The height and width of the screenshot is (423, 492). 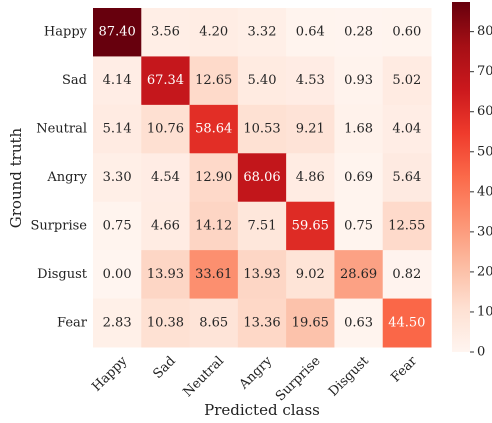 I want to click on cell-label: 12.55, so click(x=406, y=225).